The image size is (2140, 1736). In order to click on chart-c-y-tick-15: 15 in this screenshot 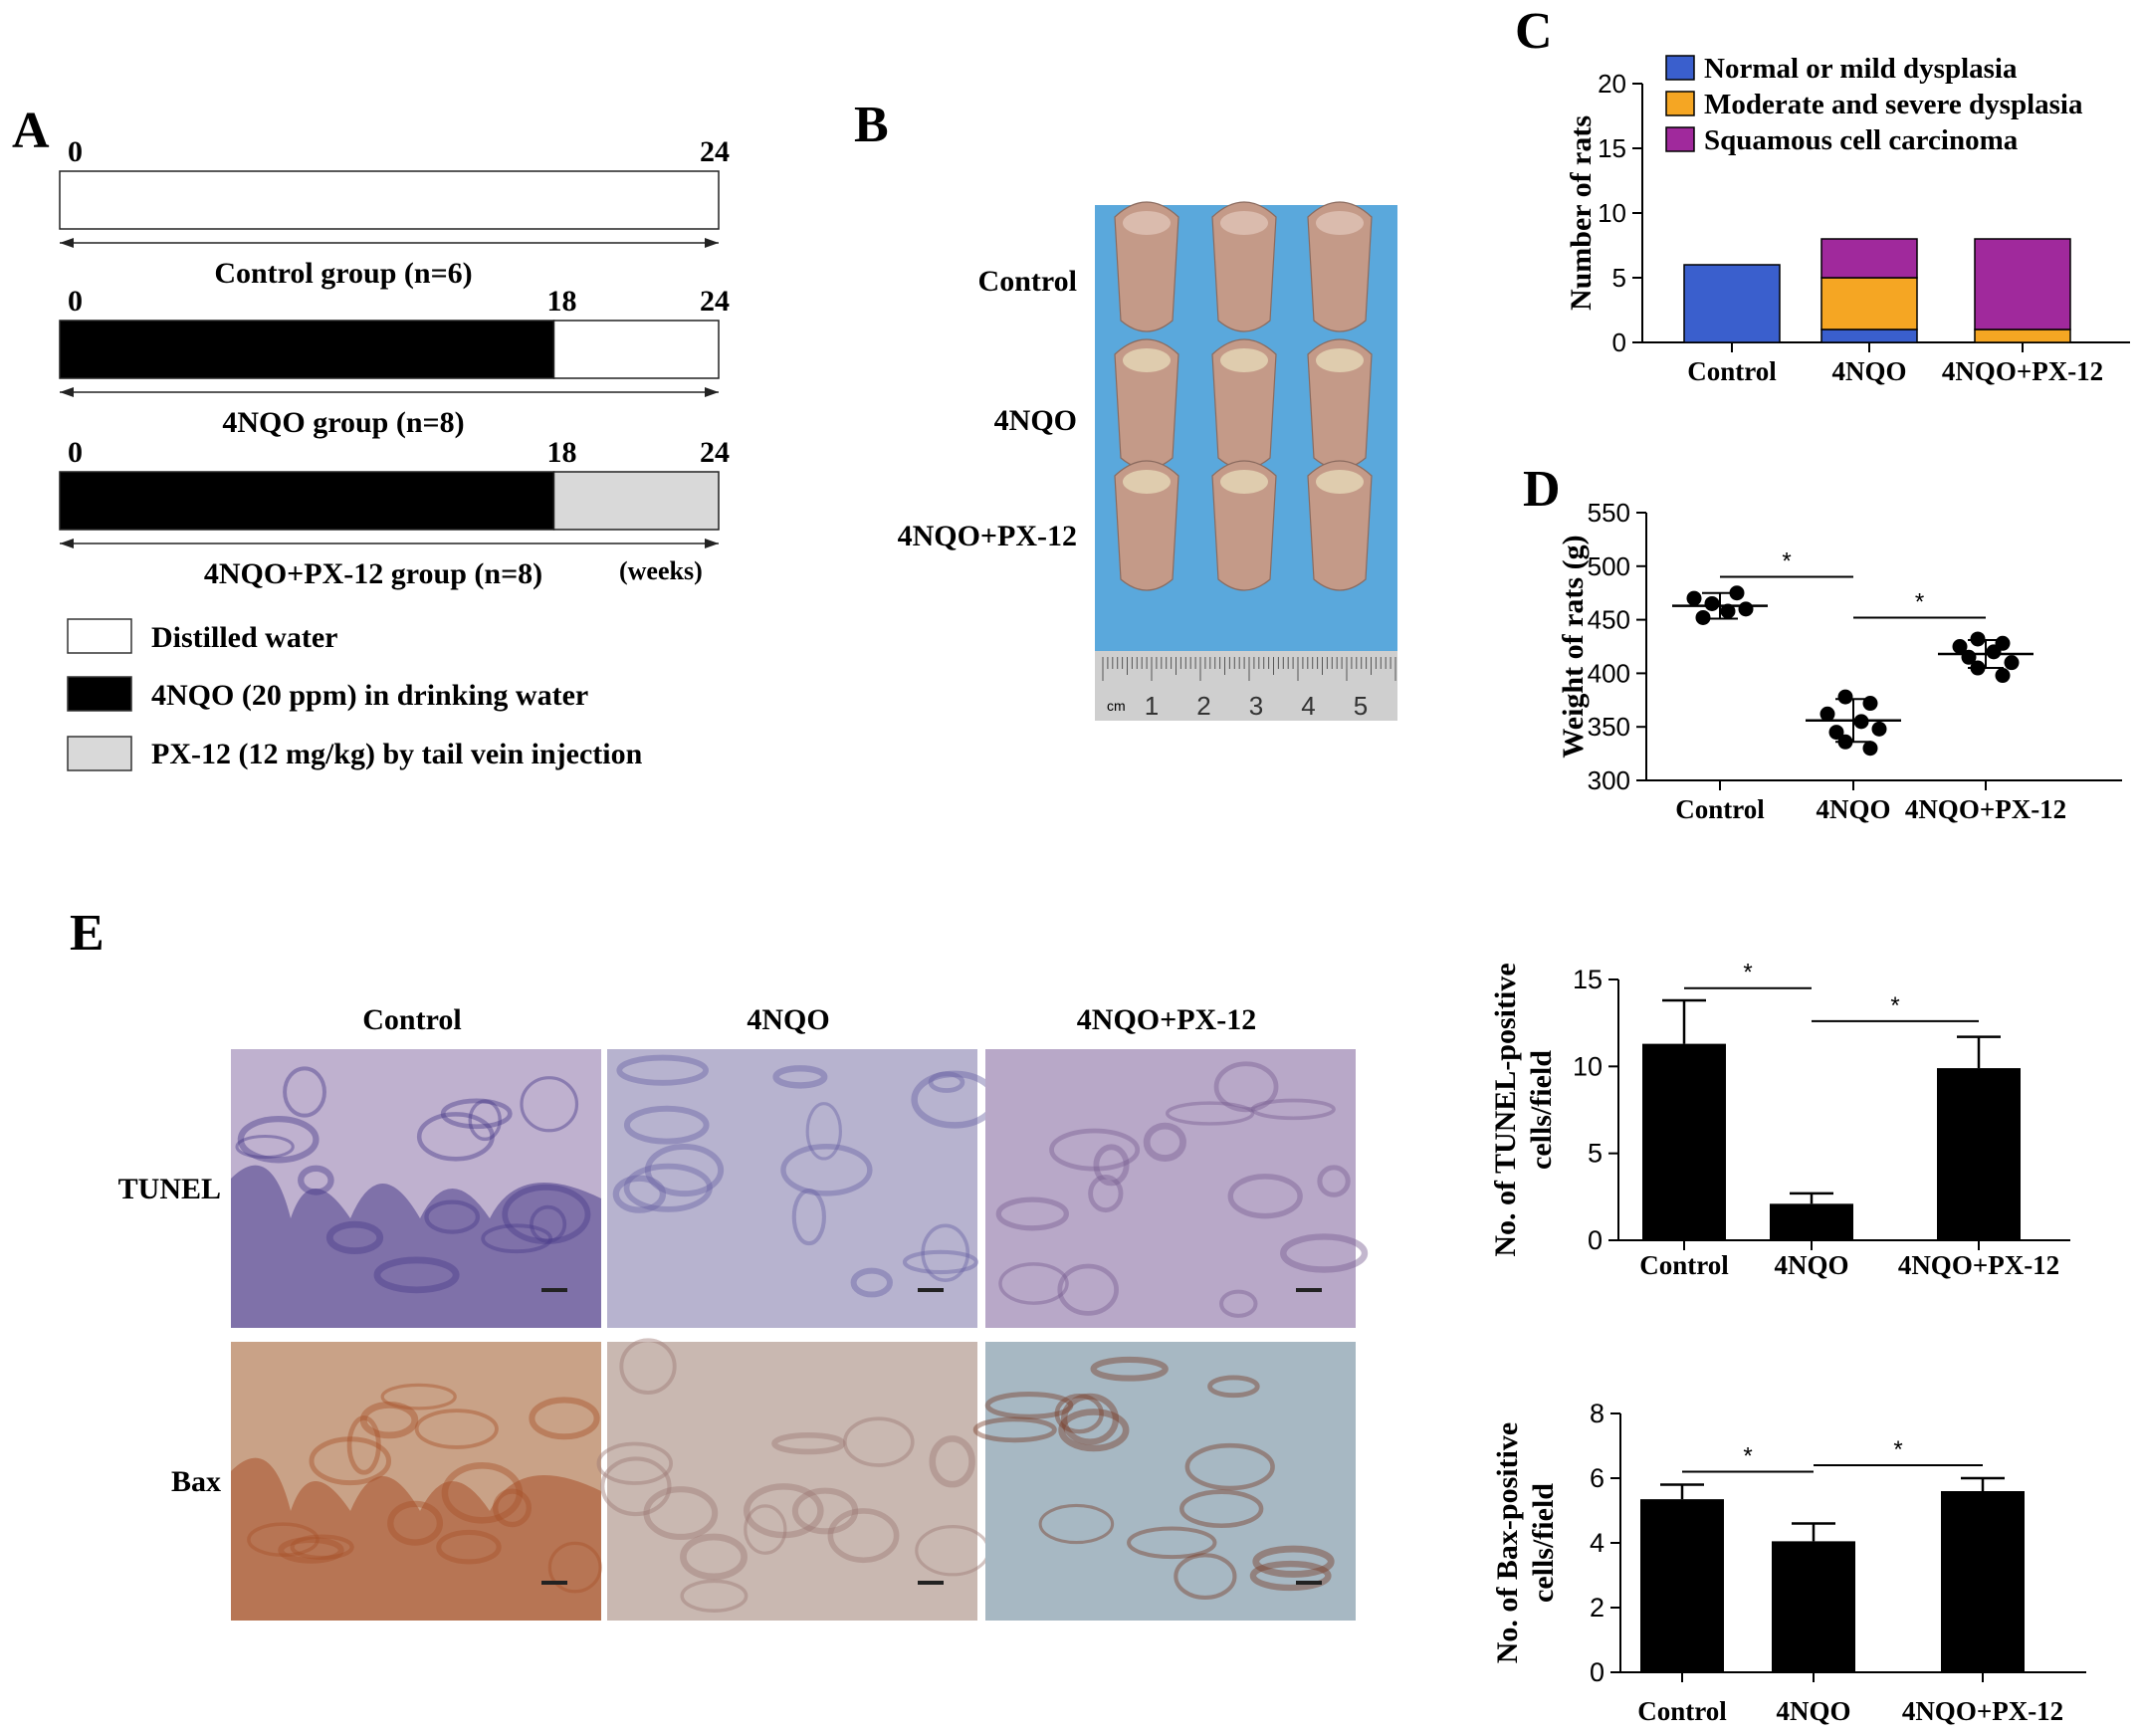, I will do `click(1612, 148)`.